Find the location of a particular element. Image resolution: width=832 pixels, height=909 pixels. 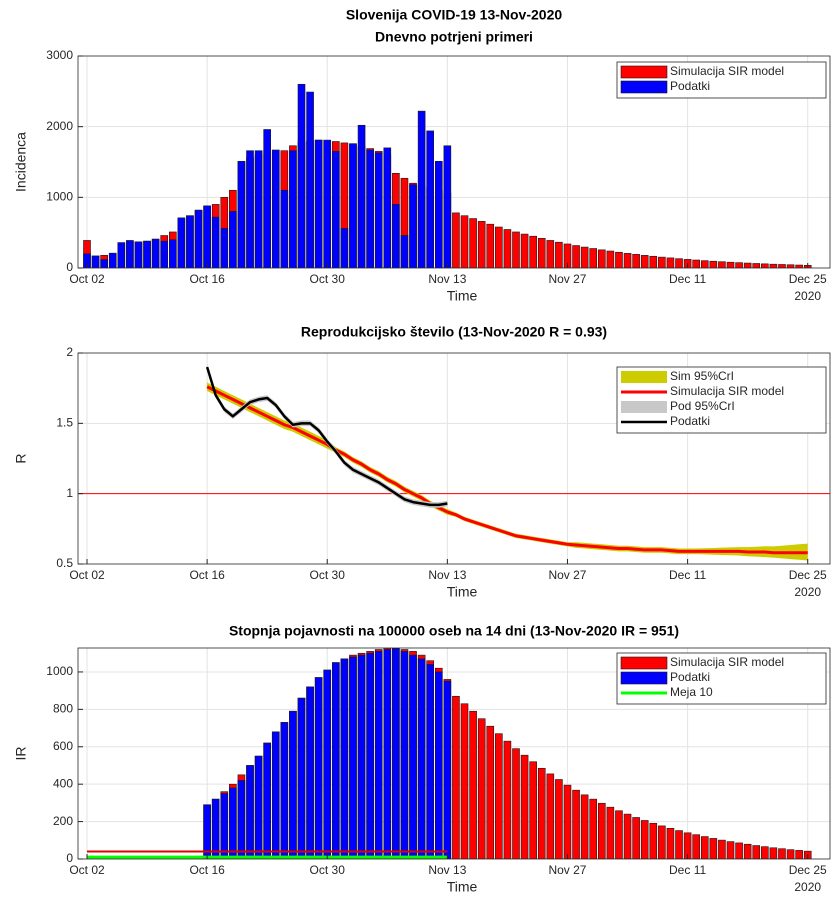

x-tick-label: Oct 16 is located at coordinates (207, 575).